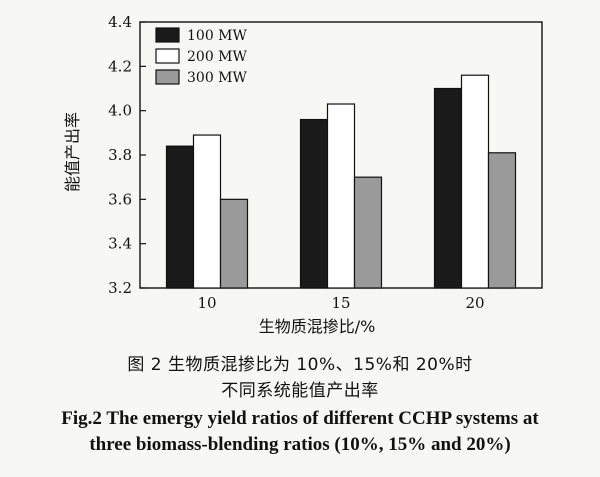 This screenshot has width=600, height=477. I want to click on caption-cn-line2: 不同系统能值产出率, so click(300, 391).